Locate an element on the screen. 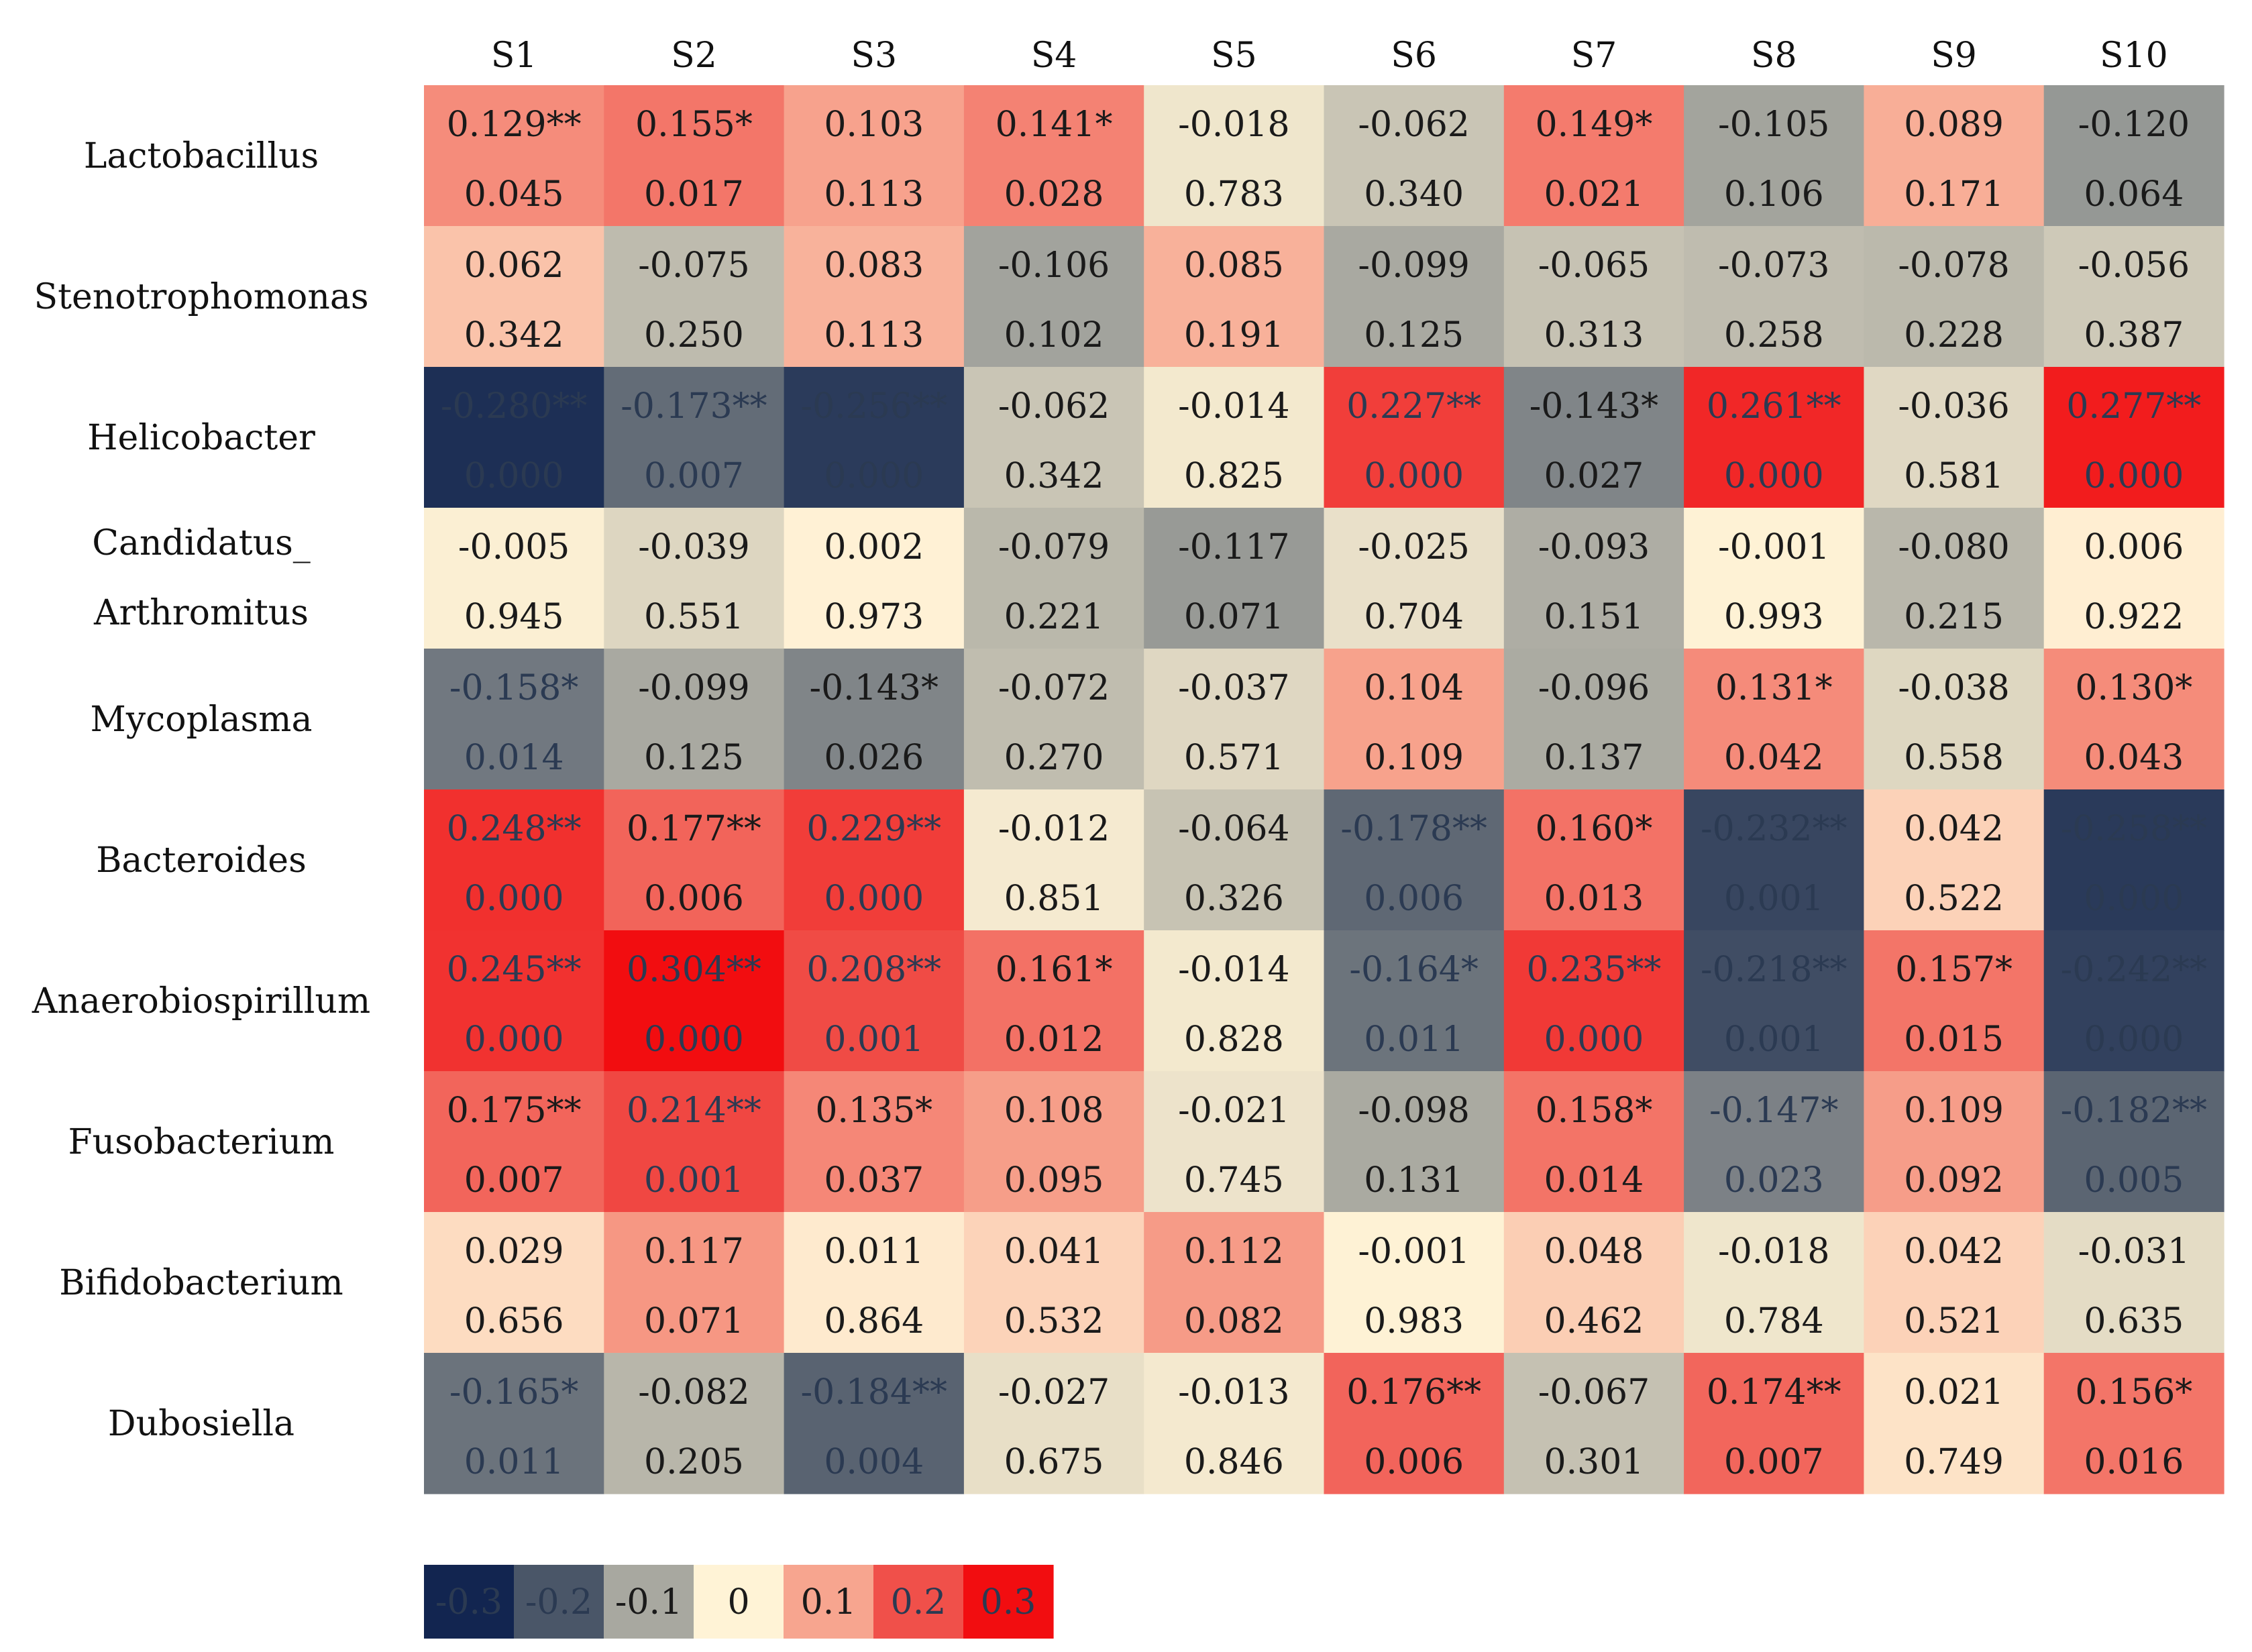 Image resolution: width=2252 pixels, height=1652 pixels. heatmap-cell: 0.062 0.342 is located at coordinates (514, 297).